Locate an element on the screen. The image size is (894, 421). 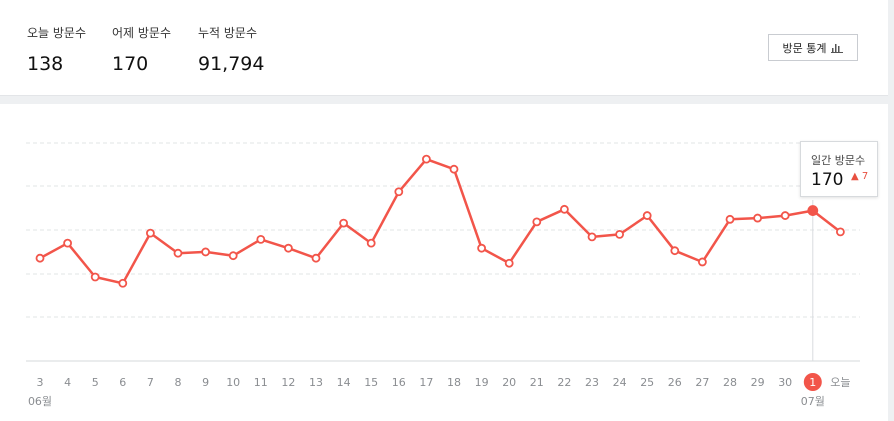
tooltip-label: 일간 방문수 is located at coordinates (838, 160).